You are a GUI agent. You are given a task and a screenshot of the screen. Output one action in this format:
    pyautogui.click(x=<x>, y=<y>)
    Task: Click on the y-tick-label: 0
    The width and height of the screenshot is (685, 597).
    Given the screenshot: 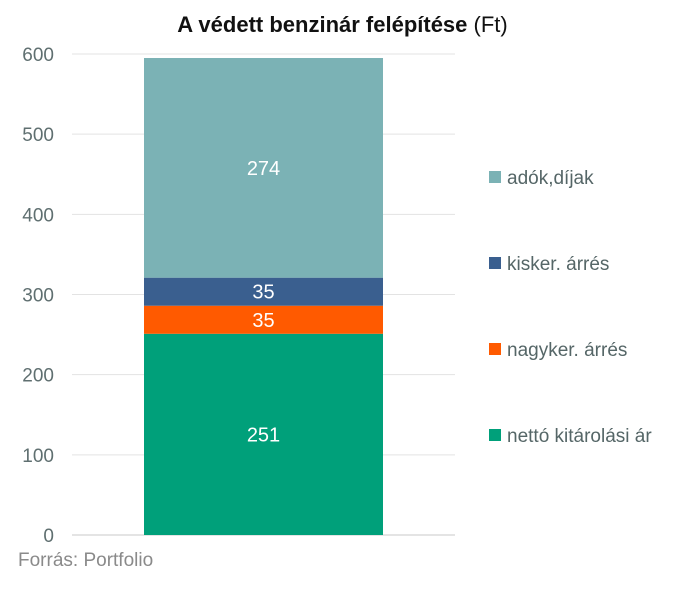 What is the action you would take?
    pyautogui.click(x=48, y=536)
    